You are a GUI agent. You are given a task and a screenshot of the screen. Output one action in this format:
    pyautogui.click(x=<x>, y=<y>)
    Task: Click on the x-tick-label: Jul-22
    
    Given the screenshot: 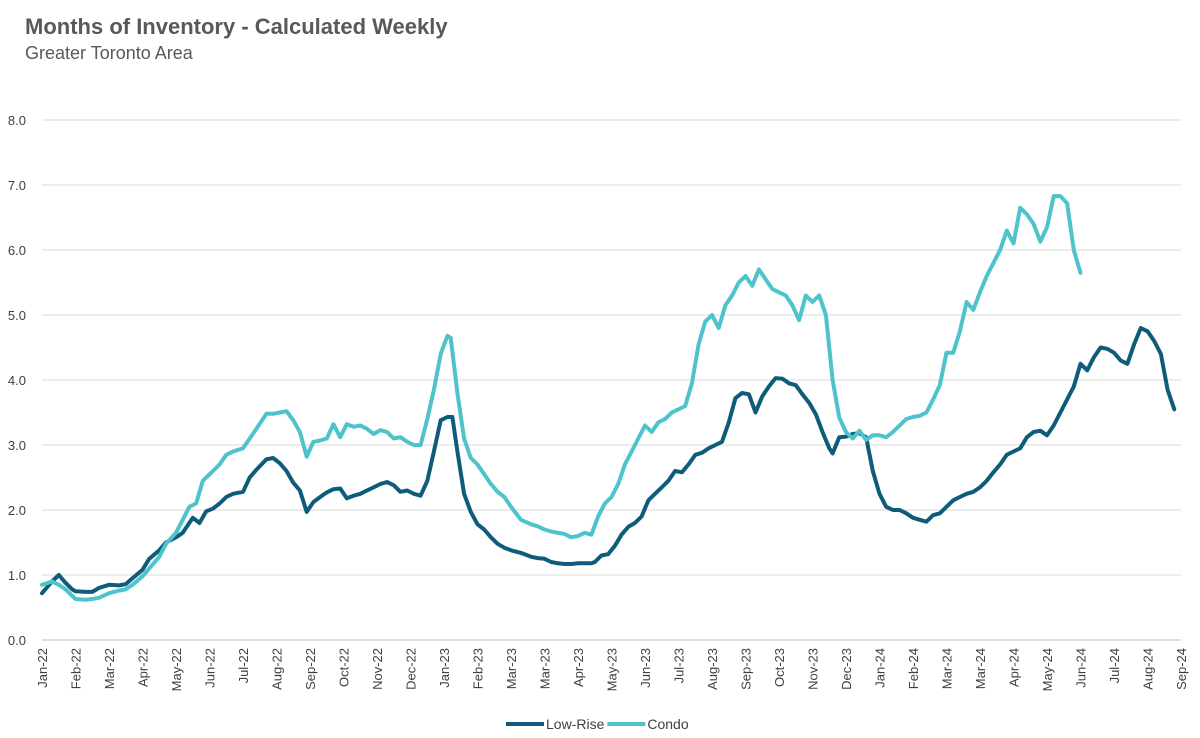 What is the action you would take?
    pyautogui.click(x=243, y=665)
    